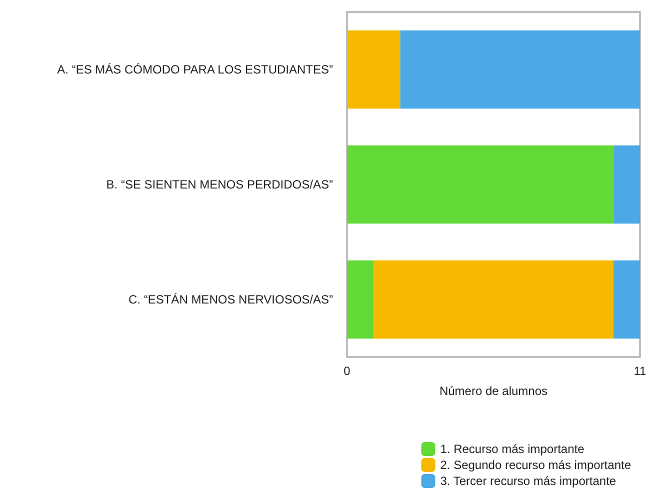 This screenshot has width=656, height=497. Describe the element at coordinates (640, 371) in the screenshot. I see `x-tick-label: 11` at that location.